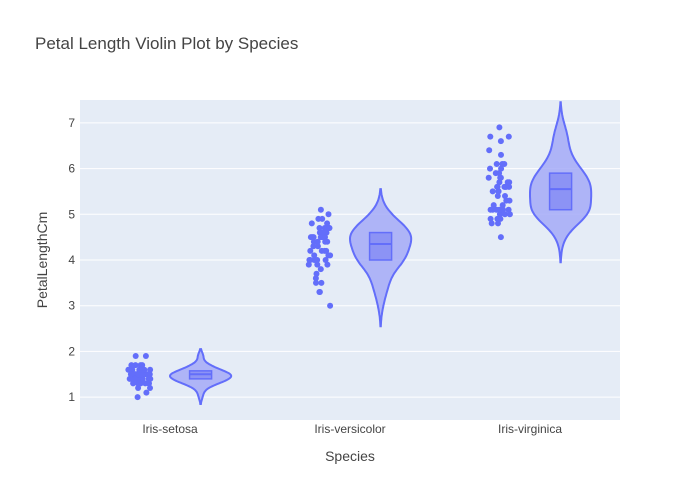 Image resolution: width=700 pixels, height=500 pixels. Describe the element at coordinates (170, 429) in the screenshot. I see `x-tick-label: Iris-setosa` at that location.